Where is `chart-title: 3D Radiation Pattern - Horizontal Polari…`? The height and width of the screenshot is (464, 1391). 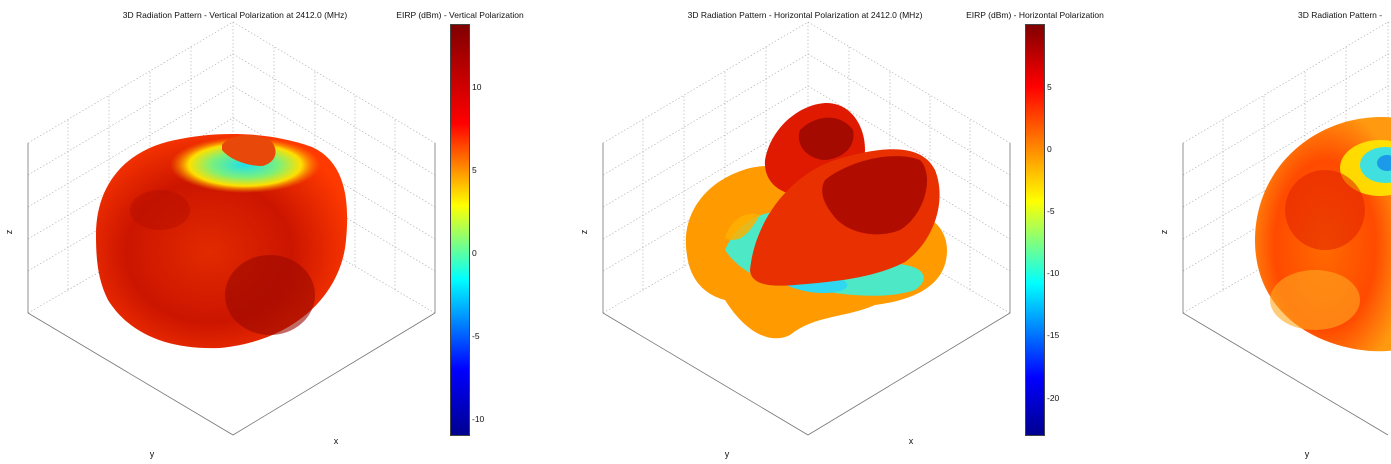 chart-title: 3D Radiation Pattern - Horizontal Polari… is located at coordinates (805, 15).